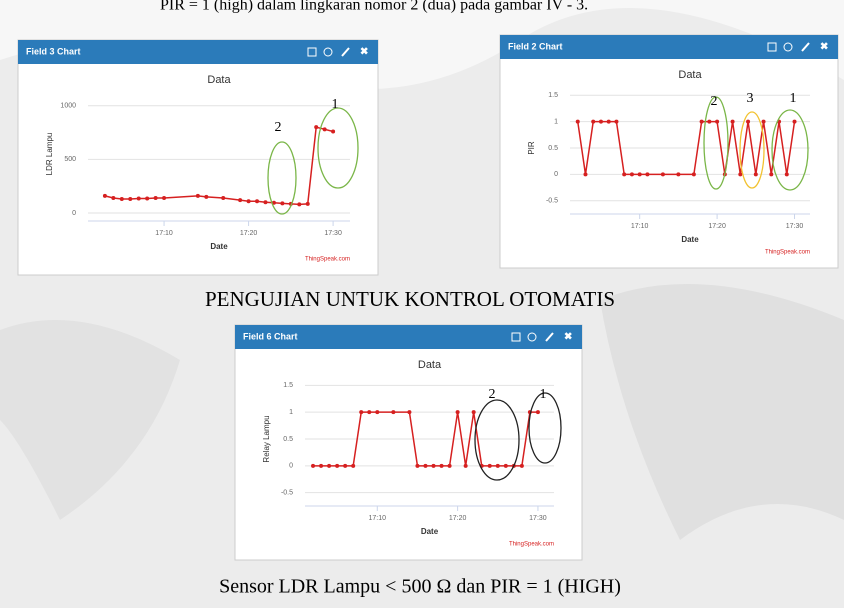  Describe the element at coordinates (410, 299) in the screenshot. I see `heading: PENGUJIAN UNTUK KONTROL OTOMATIS` at that location.